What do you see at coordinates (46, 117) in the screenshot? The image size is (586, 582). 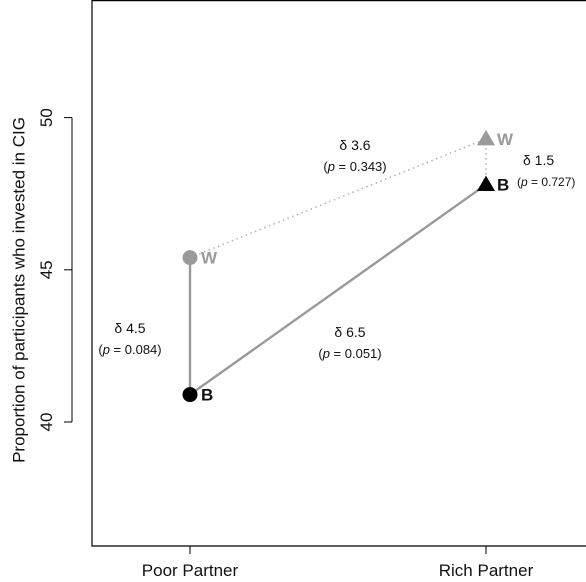 I see `y-tick-label: 50` at bounding box center [46, 117].